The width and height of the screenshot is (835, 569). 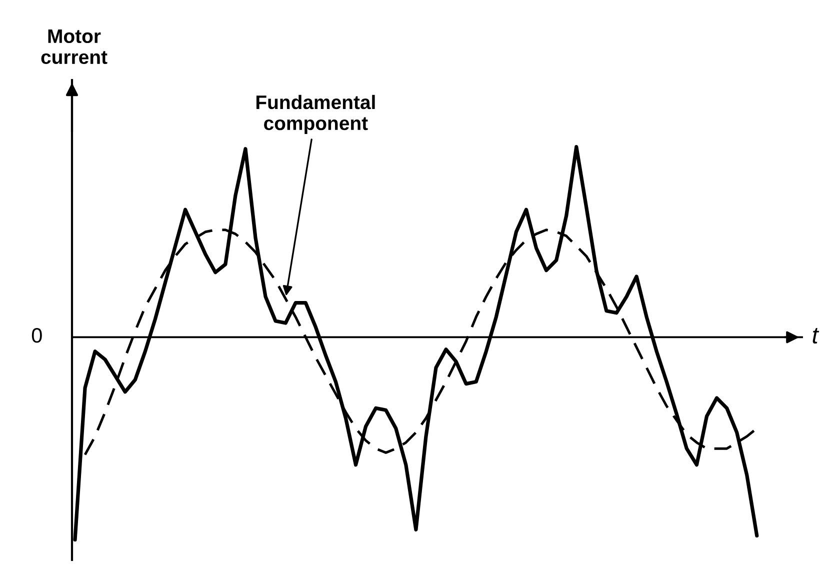 What do you see at coordinates (816, 336) in the screenshot?
I see `x-axis-title: t` at bounding box center [816, 336].